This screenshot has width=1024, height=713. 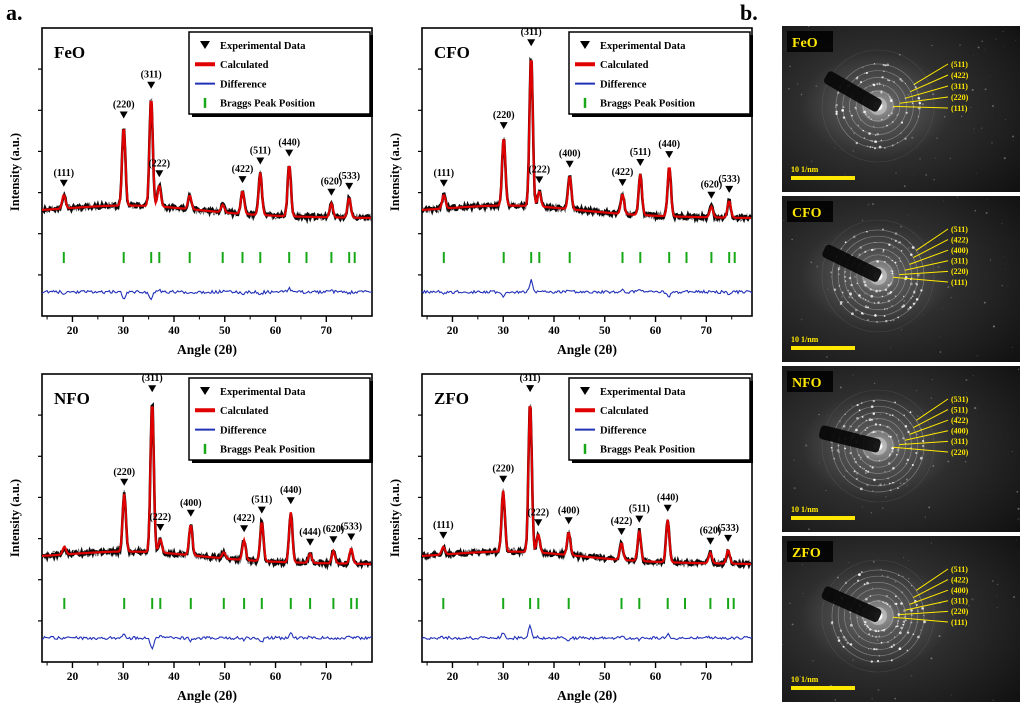 I want to click on legend-triangle-marker, so click(x=205, y=45).